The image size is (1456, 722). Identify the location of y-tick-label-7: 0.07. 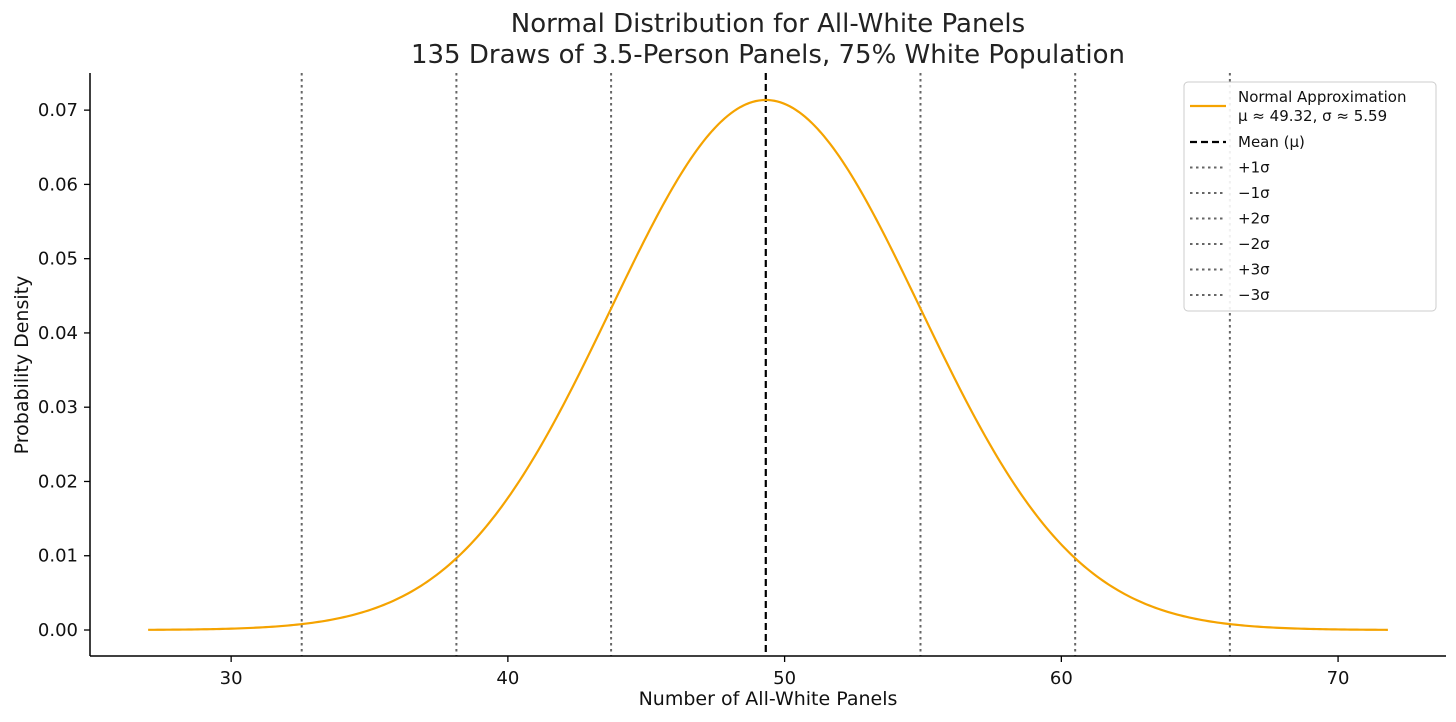
(58, 110).